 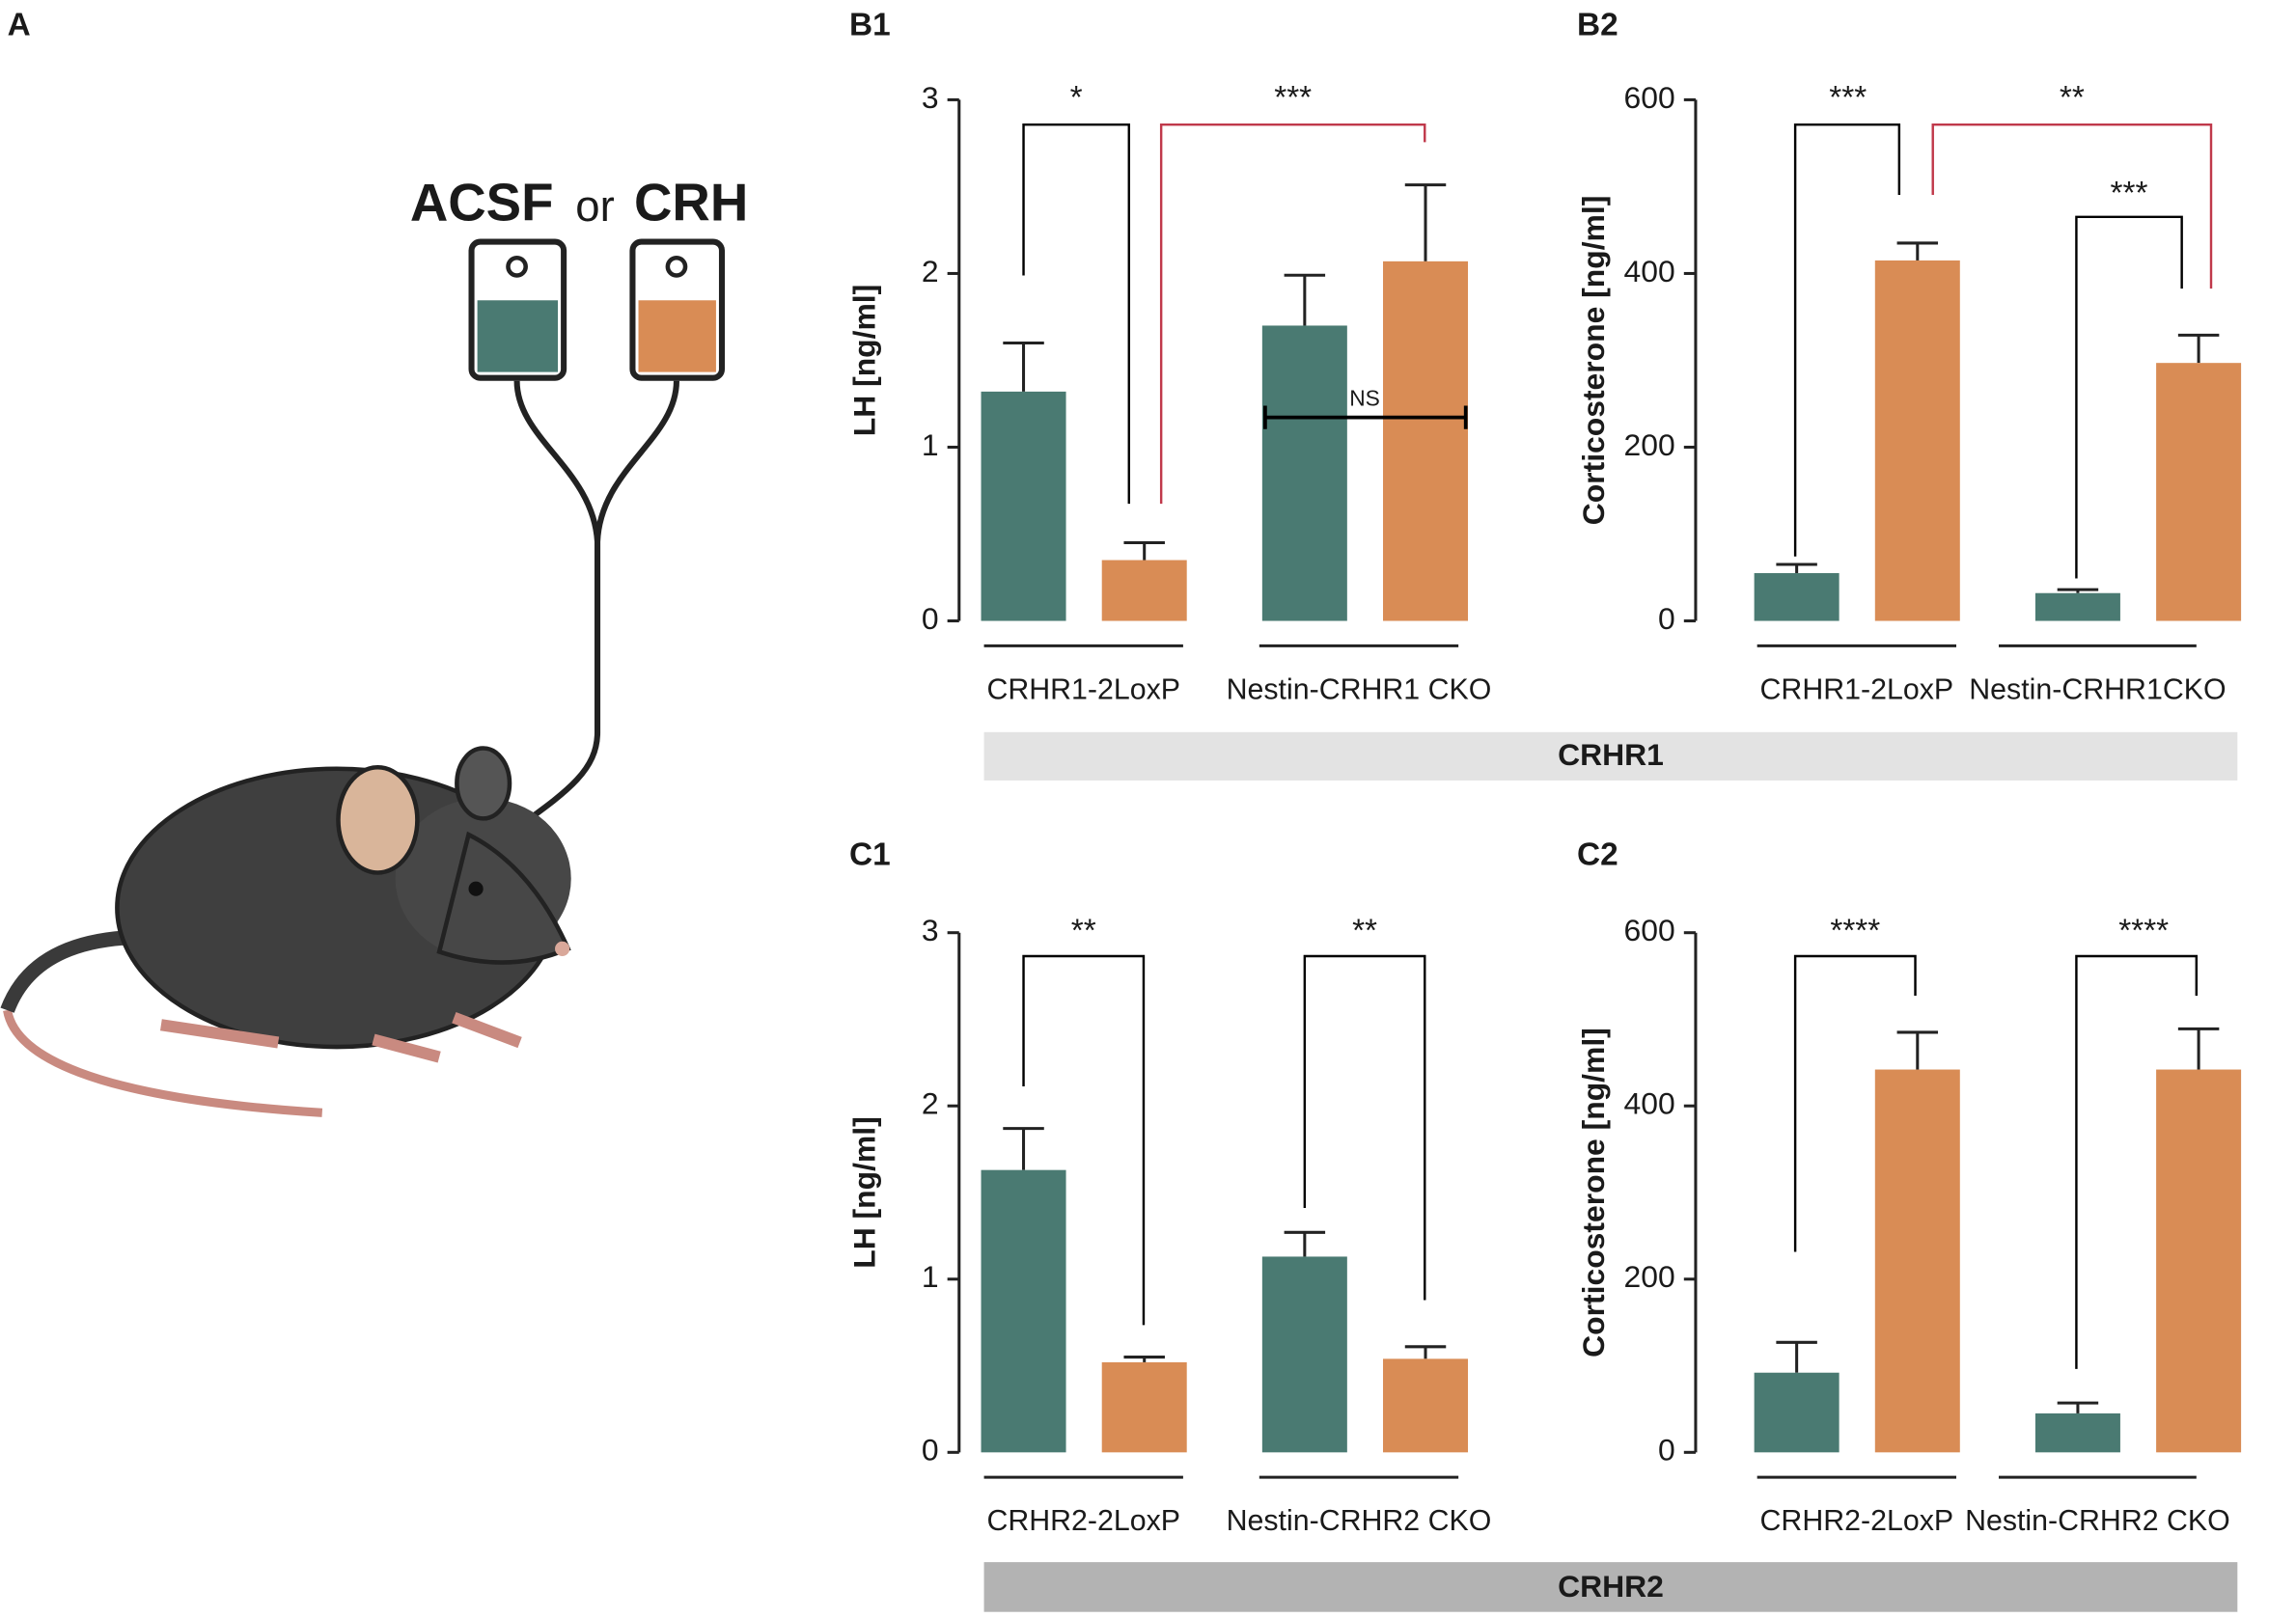 I want to click on group-label: CRHR2, so click(x=1611, y=1586).